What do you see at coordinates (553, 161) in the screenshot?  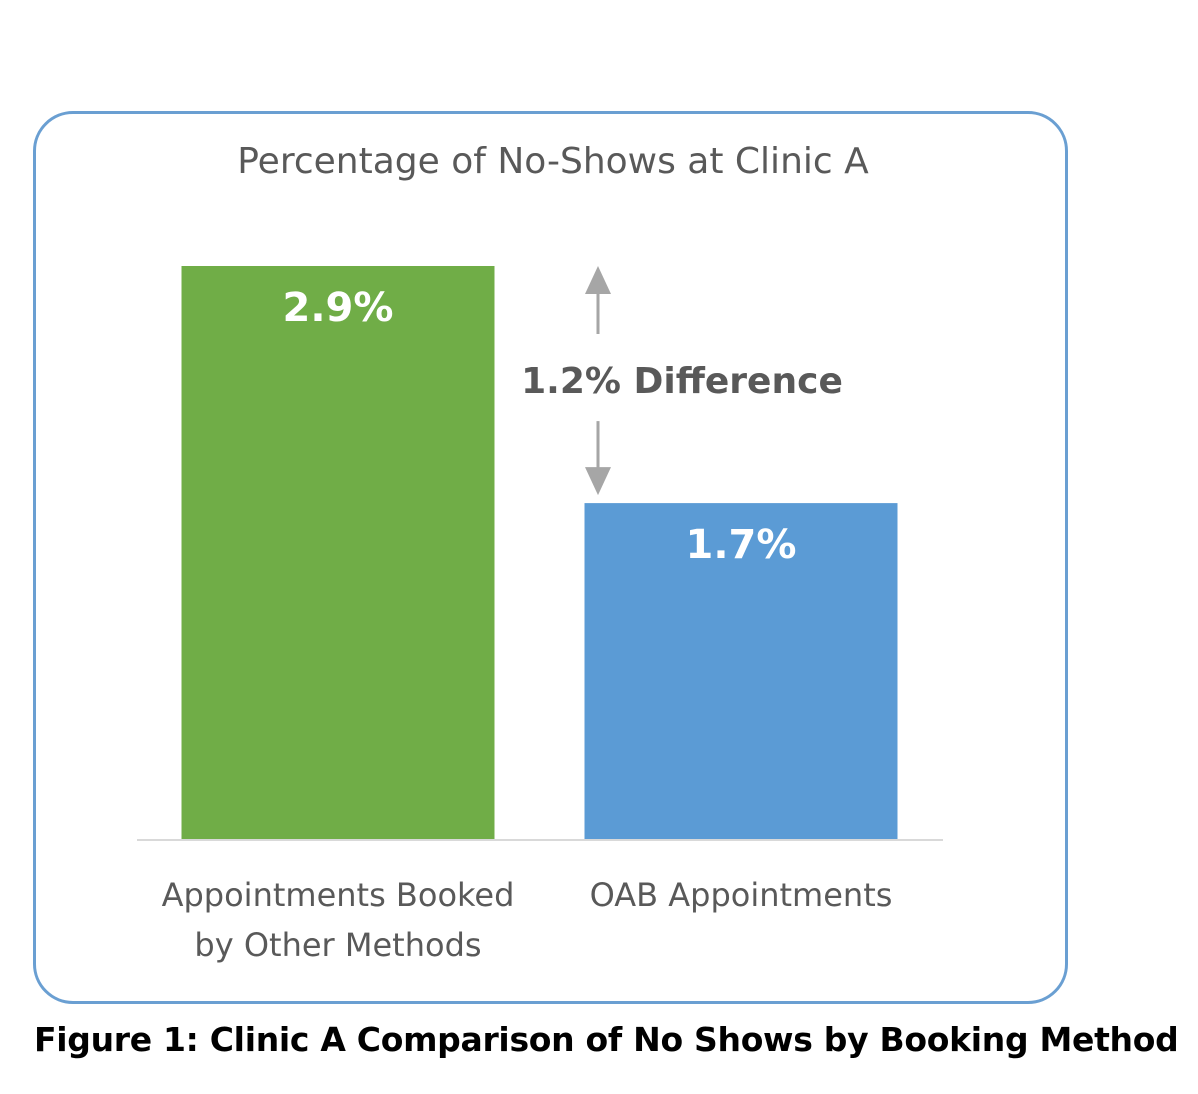 I see `chart-title: Percentage of No-Shows at Clinic A` at bounding box center [553, 161].